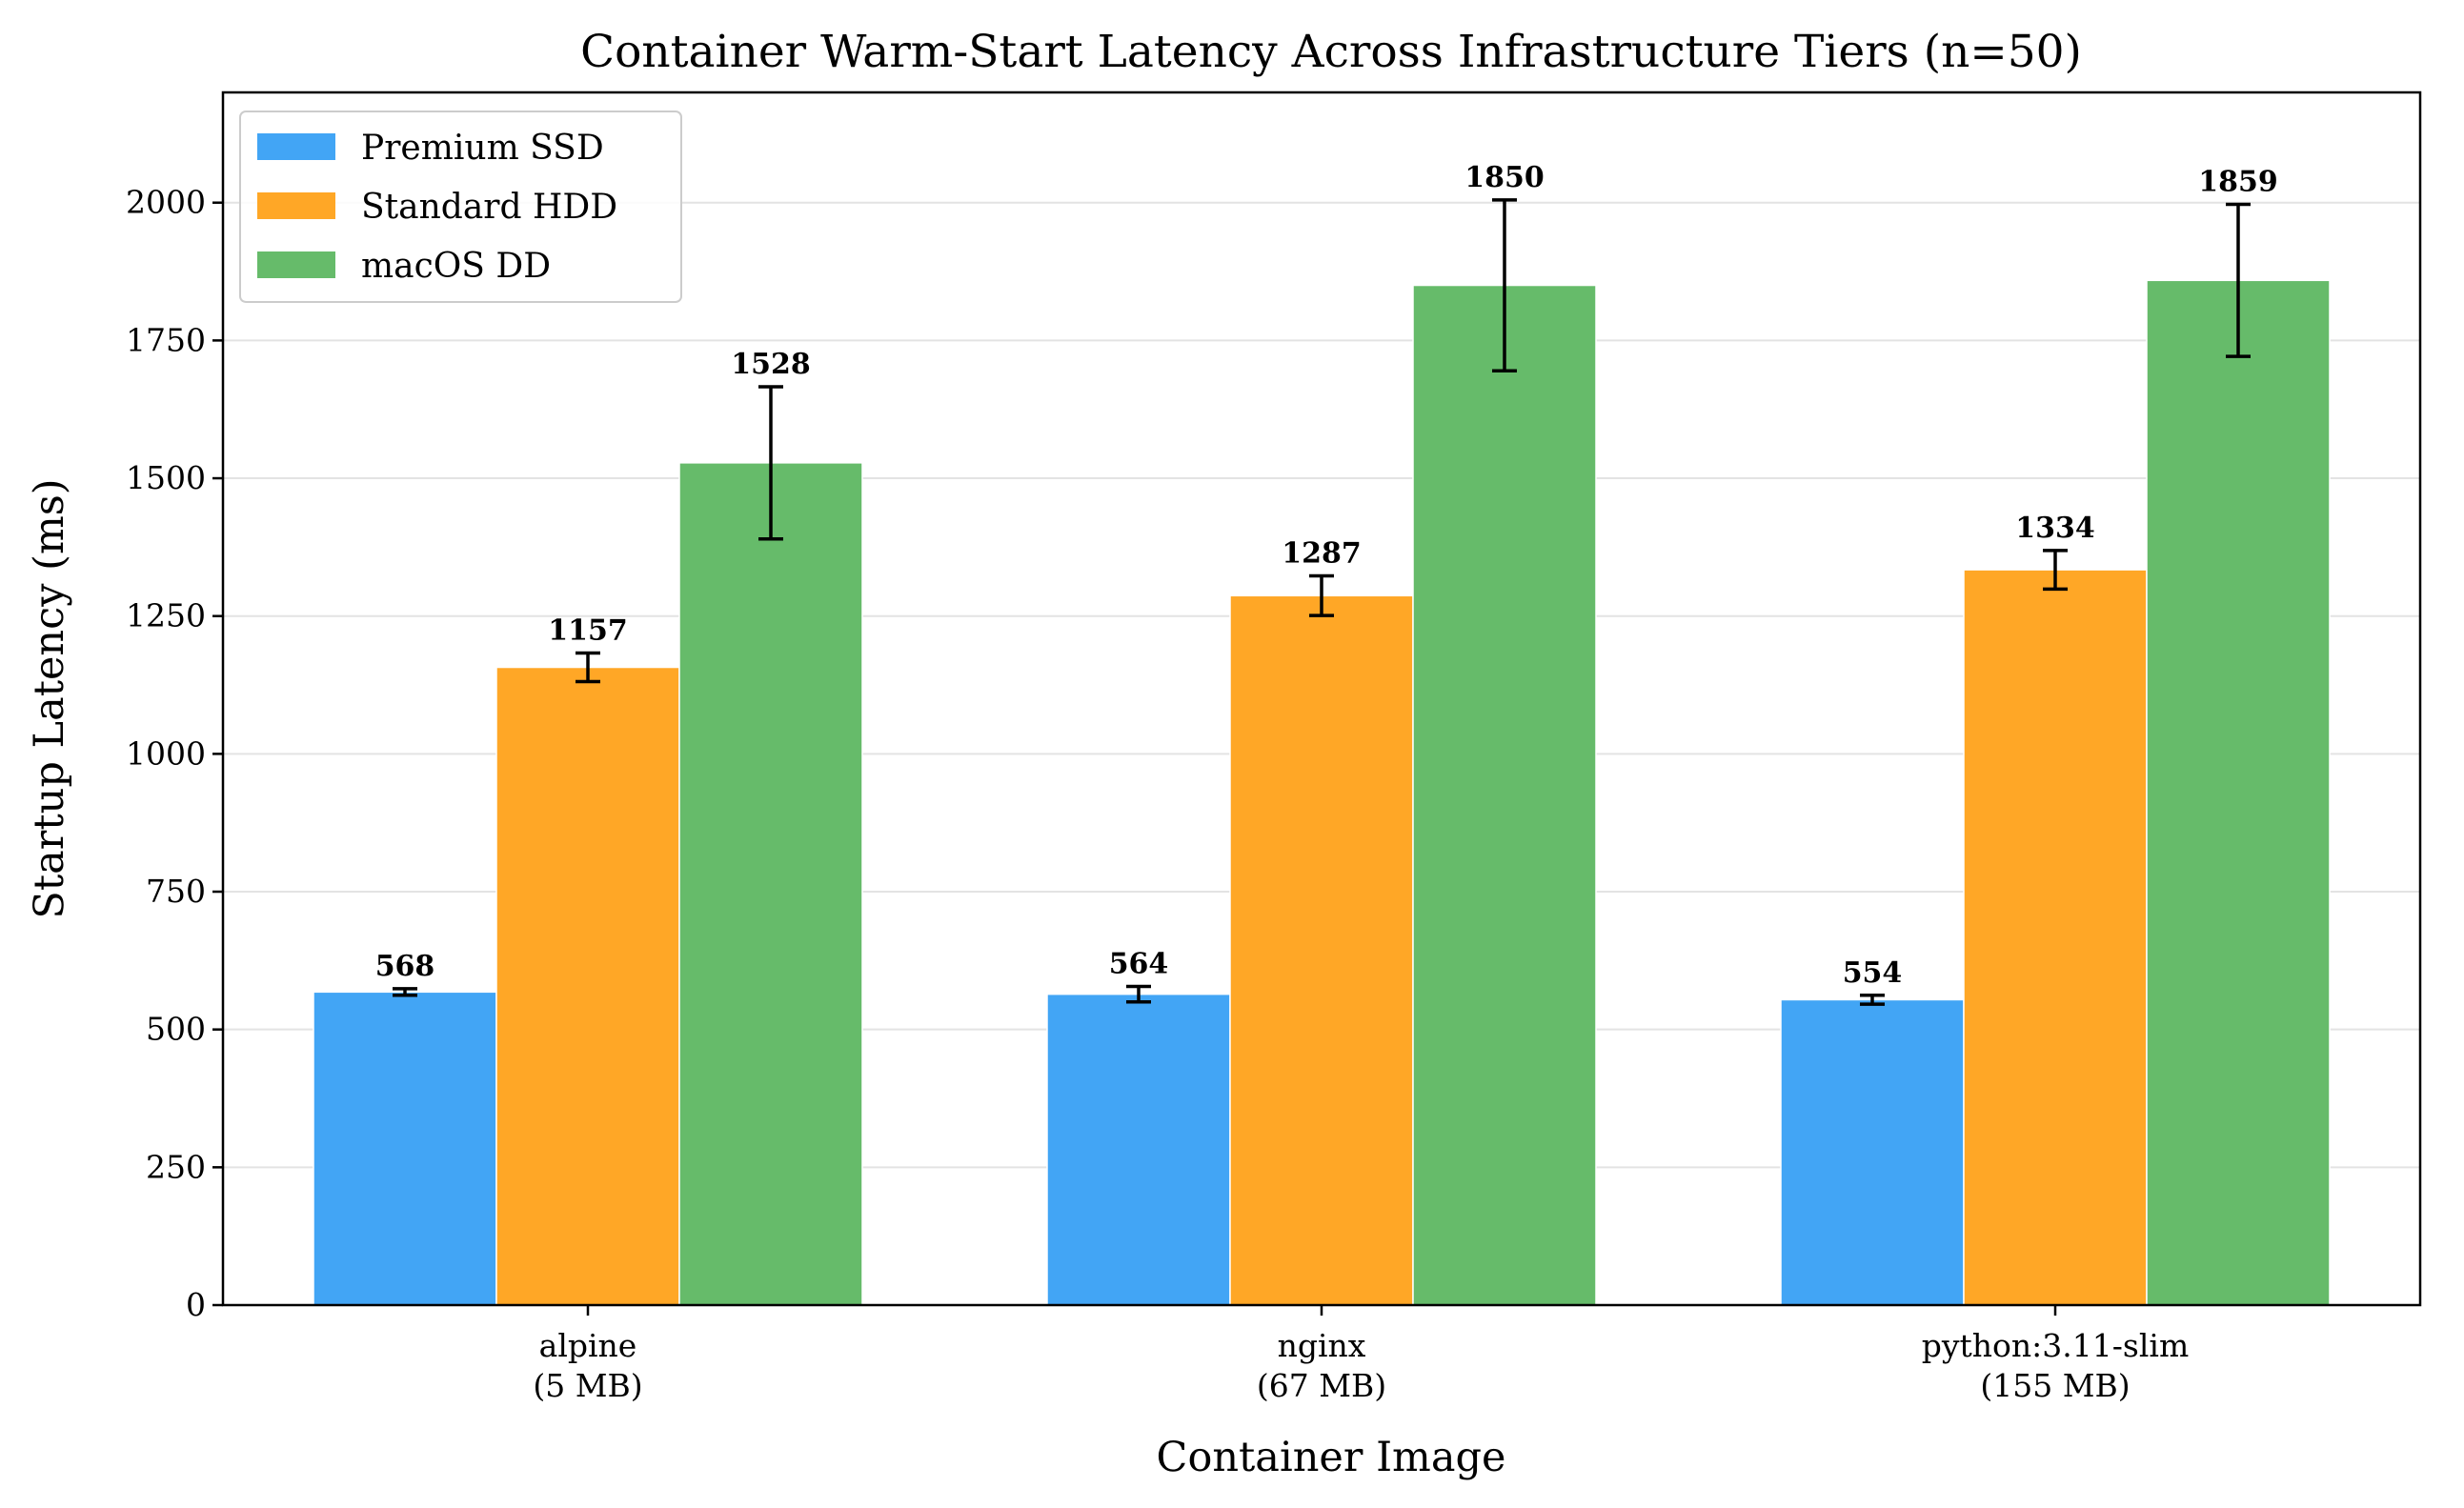 This screenshot has width=2464, height=1508. I want to click on legend-label: macOS DD, so click(456, 266).